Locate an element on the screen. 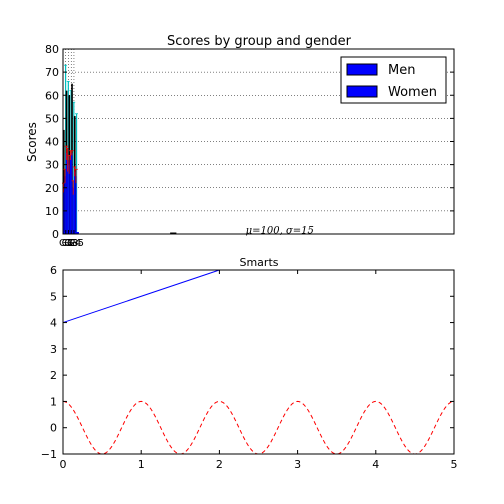 The width and height of the screenshot is (504, 504). y-tick-label: 6 is located at coordinates (53, 270).